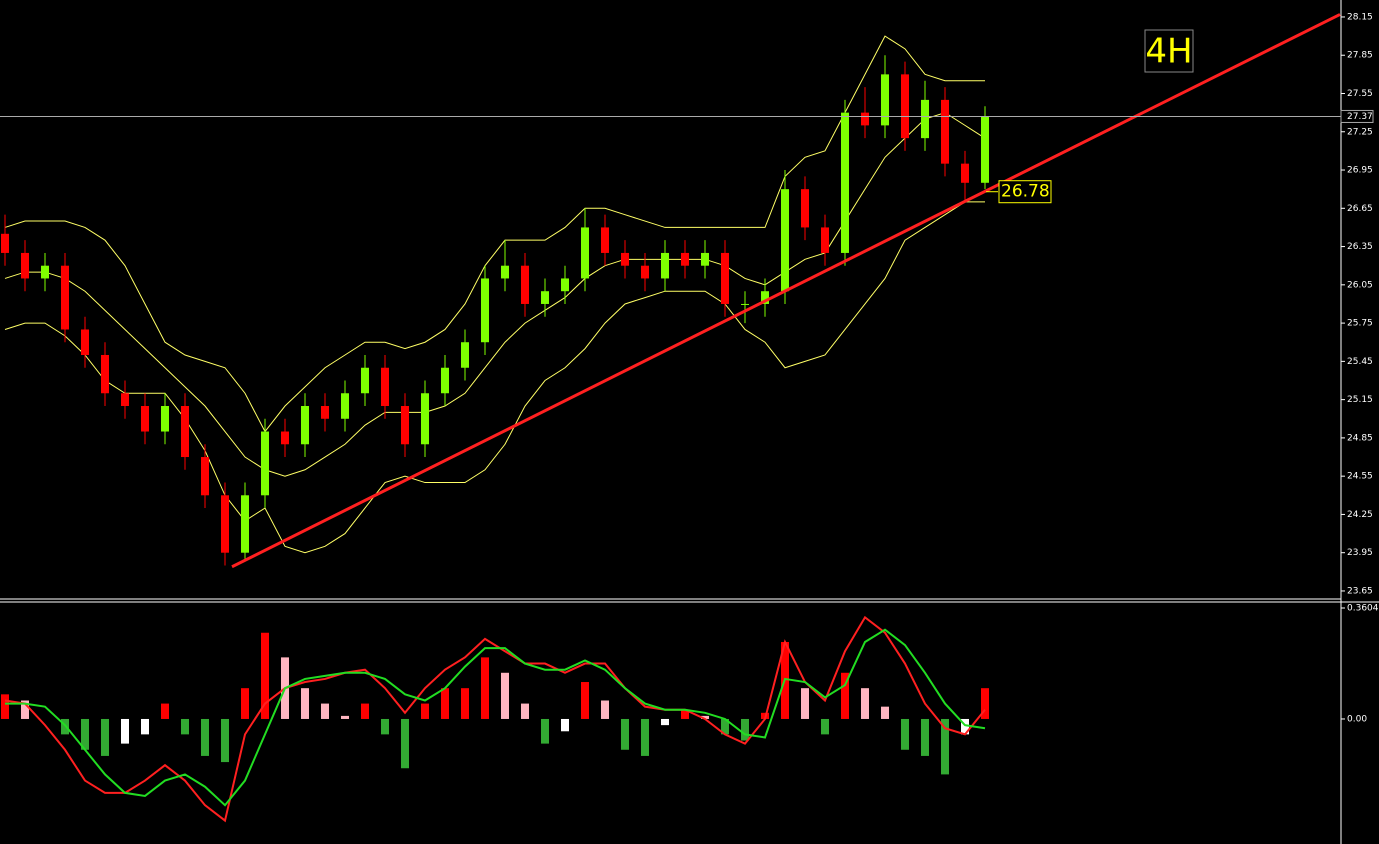  I want to click on last-price-label: 27.37, so click(1360, 117).